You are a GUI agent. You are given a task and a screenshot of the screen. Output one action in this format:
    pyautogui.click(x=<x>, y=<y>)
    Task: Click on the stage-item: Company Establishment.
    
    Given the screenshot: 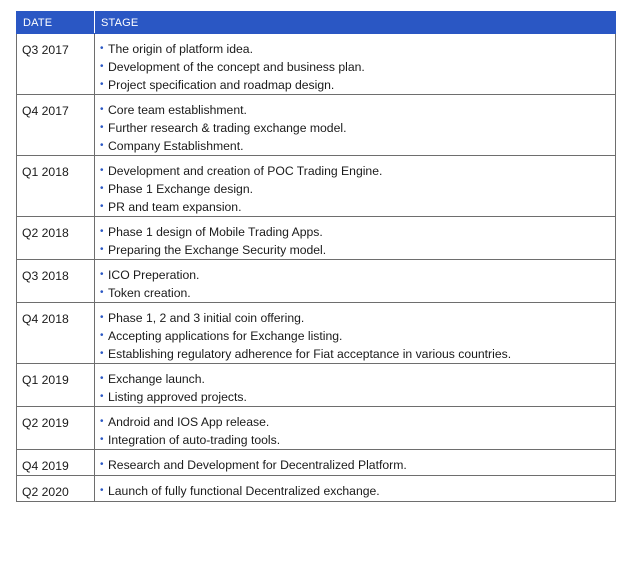 What is the action you would take?
    pyautogui.click(x=355, y=146)
    